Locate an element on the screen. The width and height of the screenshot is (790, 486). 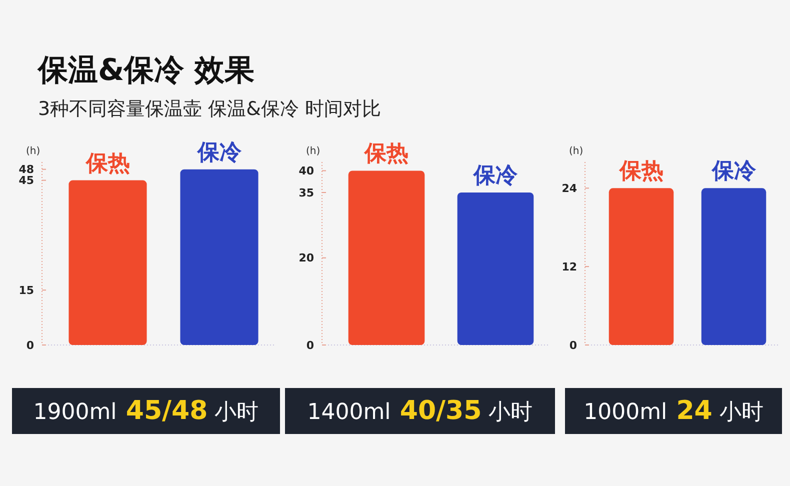
y-tick-label: 48 is located at coordinates (26, 169).